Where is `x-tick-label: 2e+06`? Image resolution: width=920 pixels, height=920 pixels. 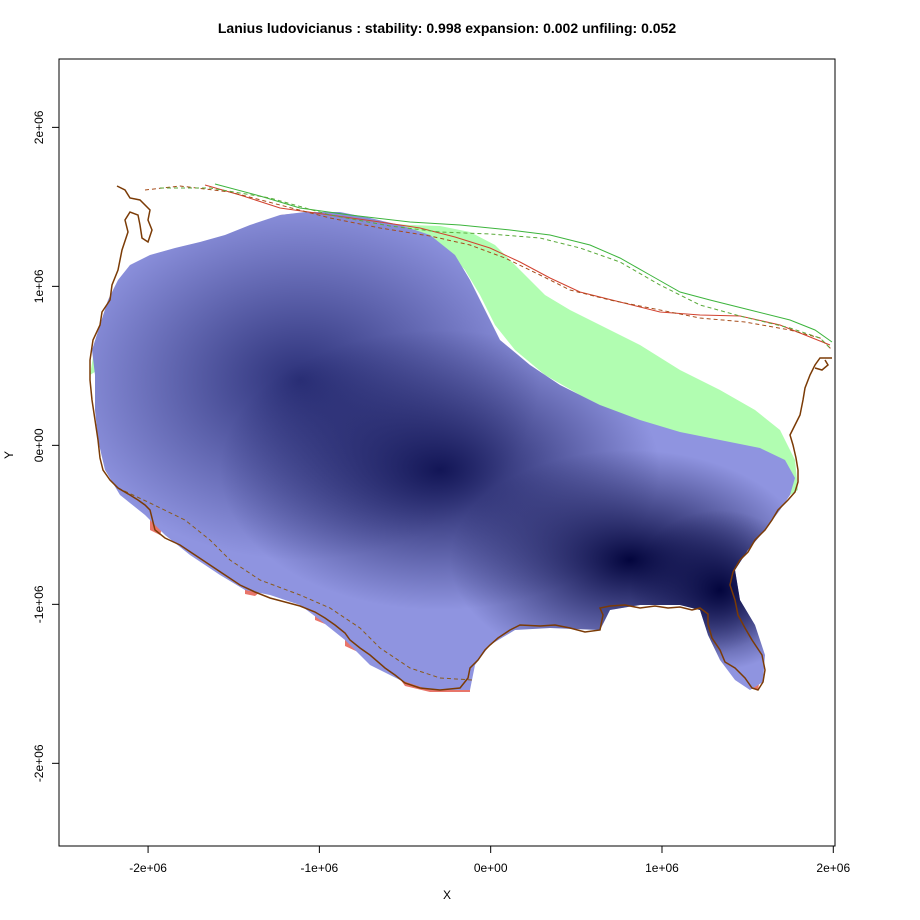
x-tick-label: 2e+06 is located at coordinates (833, 868).